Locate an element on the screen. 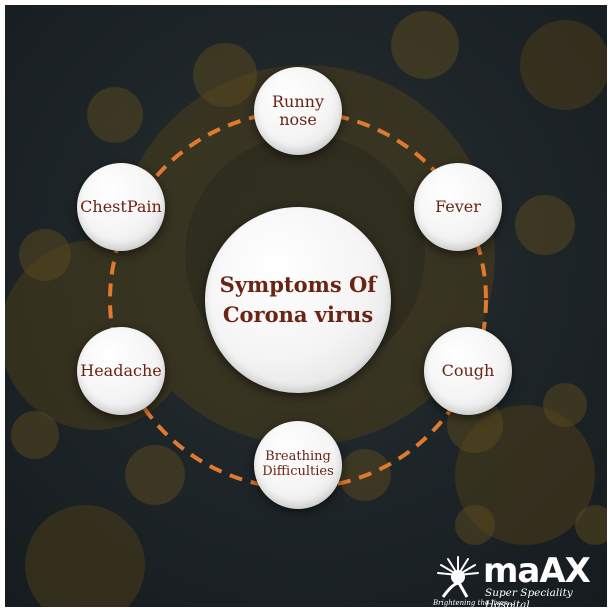 The width and height of the screenshot is (612, 612). symptom-chest-pain: ChestPain is located at coordinates (121, 207).